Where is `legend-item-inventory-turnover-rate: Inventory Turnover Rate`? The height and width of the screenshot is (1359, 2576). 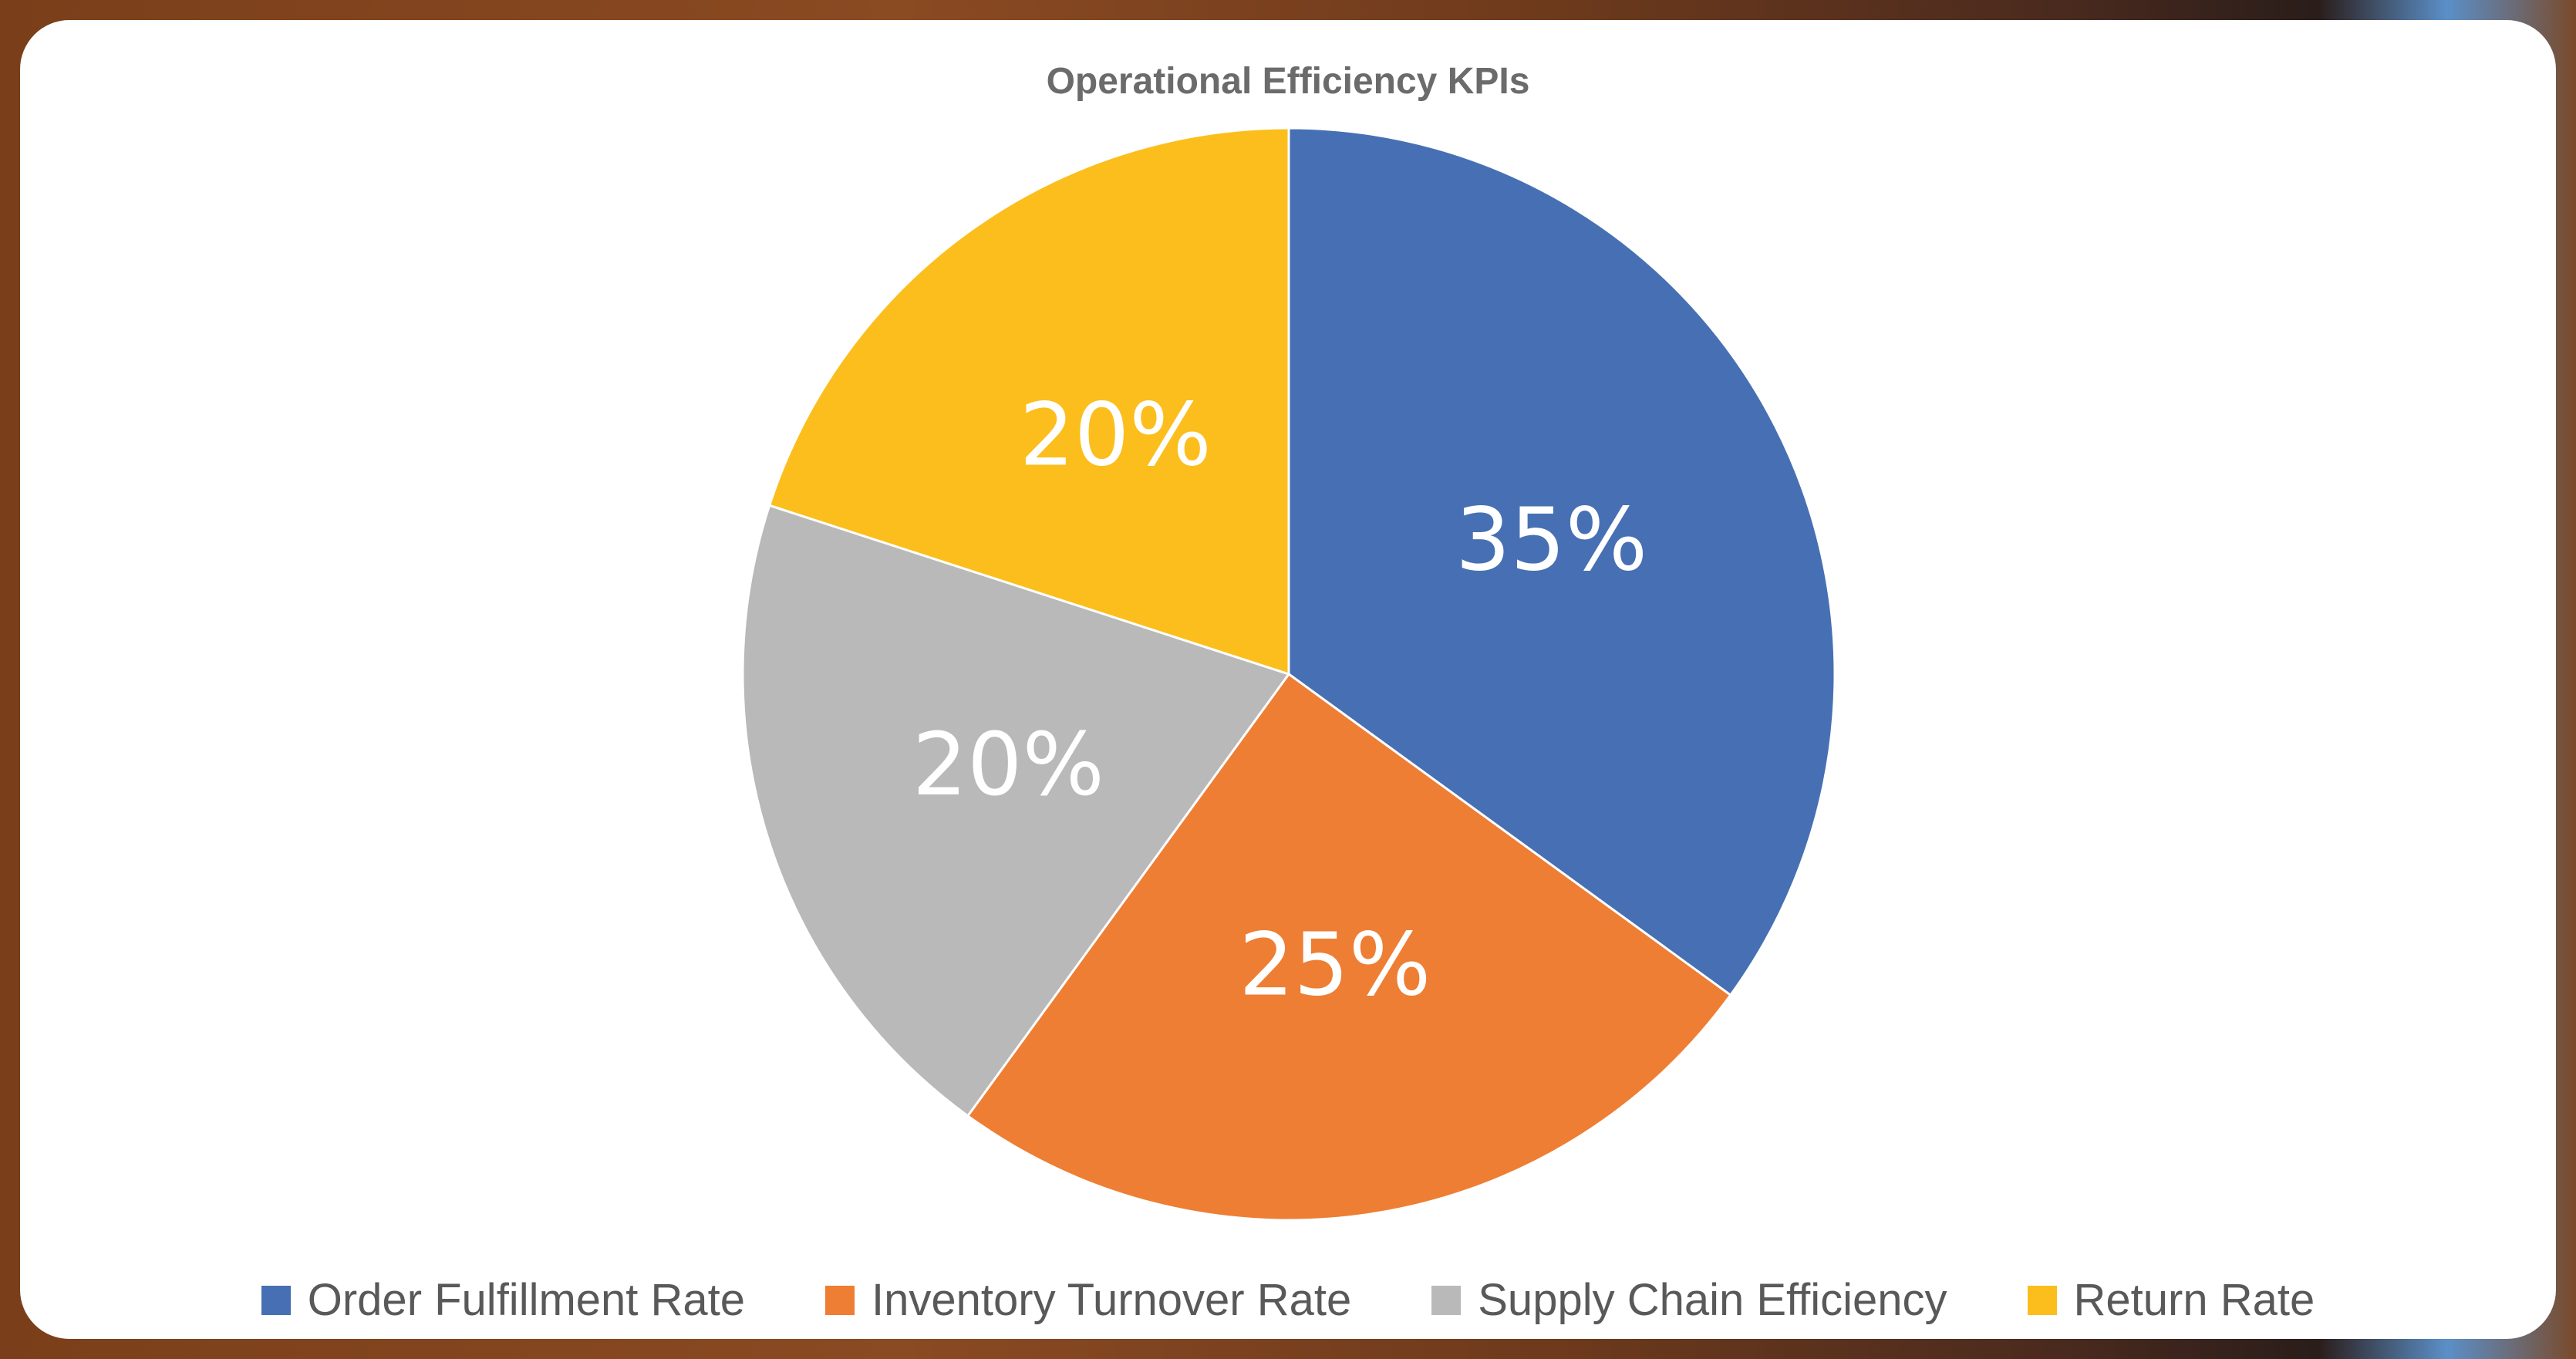 legend-item-inventory-turnover-rate: Inventory Turnover Rate is located at coordinates (1088, 1300).